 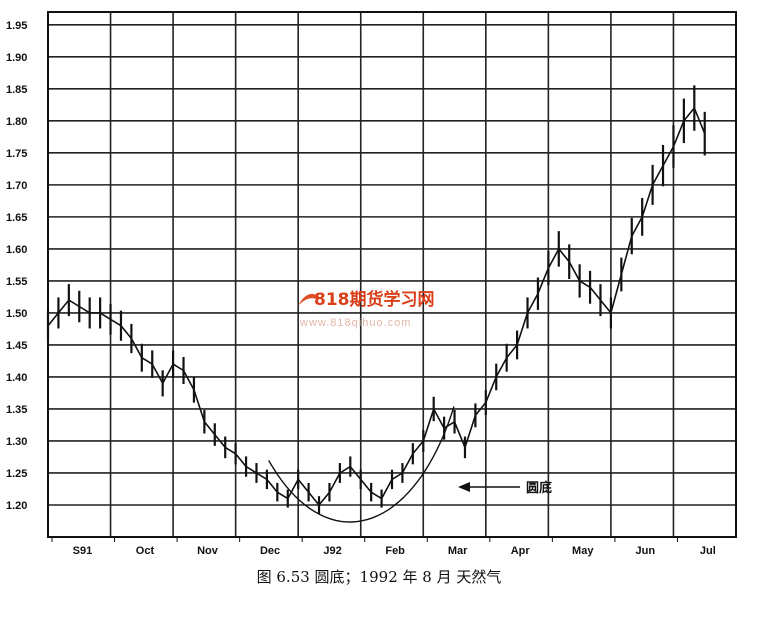 What do you see at coordinates (270, 551) in the screenshot?
I see `x-tick-label: Dec` at bounding box center [270, 551].